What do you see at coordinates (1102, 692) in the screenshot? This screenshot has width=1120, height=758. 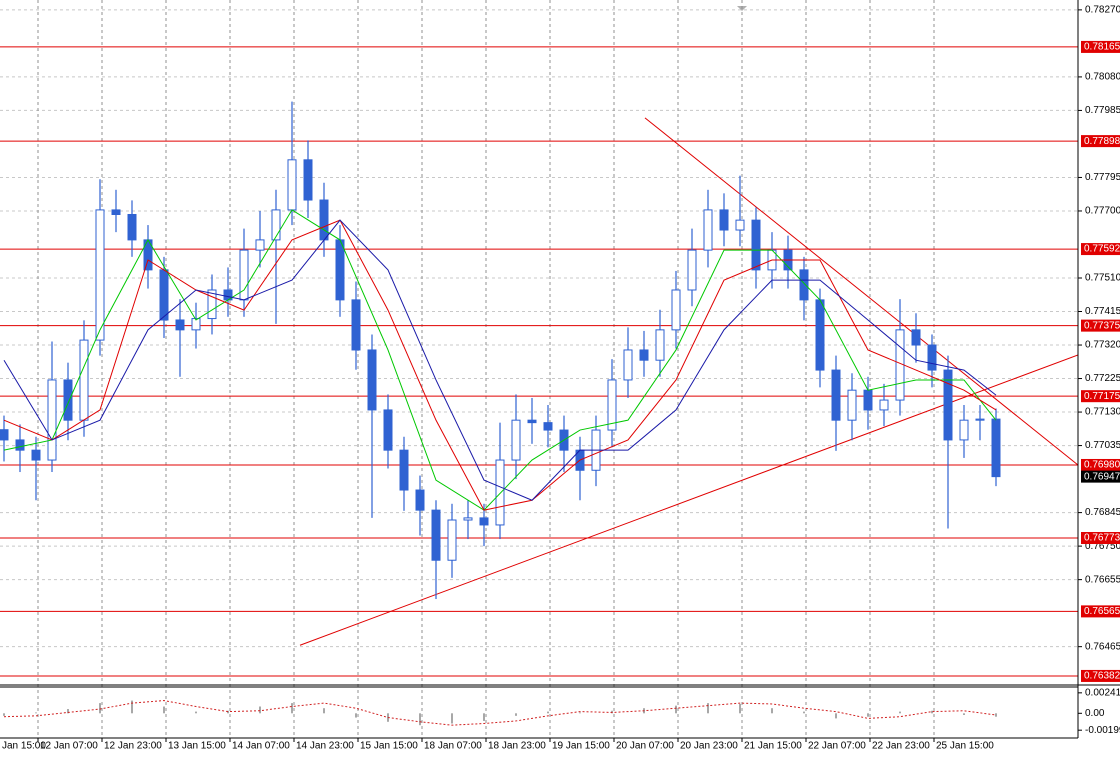 I see `osc-y-tick-label: 0.00241` at bounding box center [1102, 692].